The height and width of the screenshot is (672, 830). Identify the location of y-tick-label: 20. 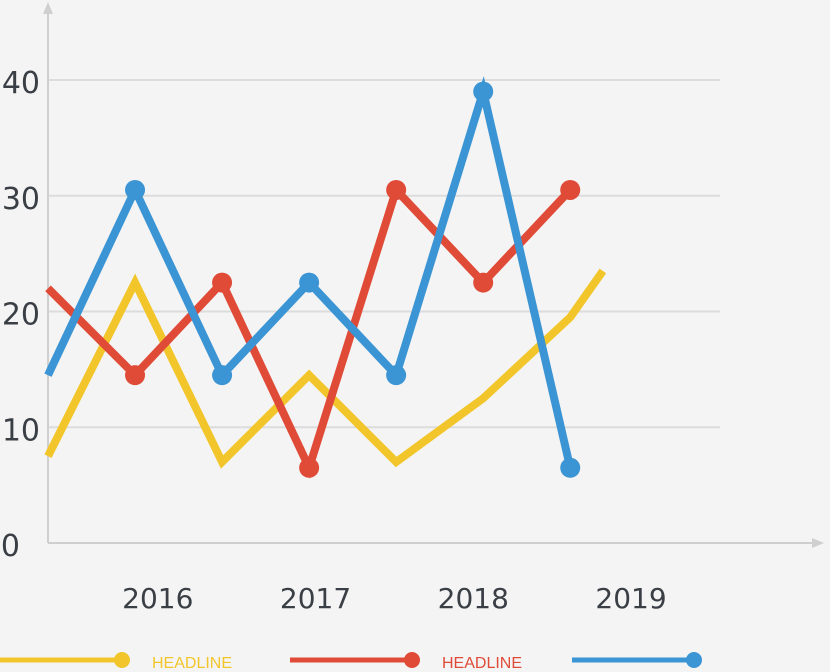
(21, 315).